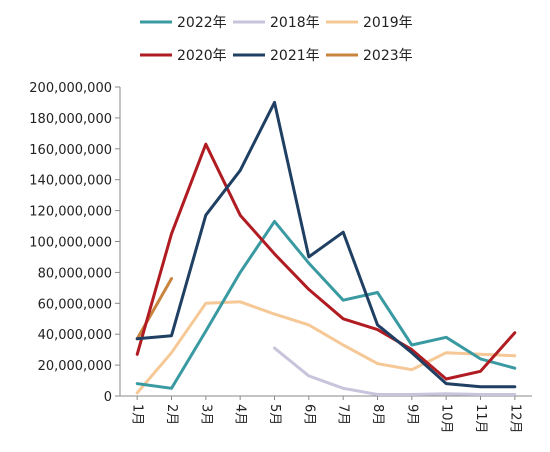 This screenshot has height=452, width=550. What do you see at coordinates (137, 414) in the screenshot?
I see `x-tick-label: 1月` at bounding box center [137, 414].